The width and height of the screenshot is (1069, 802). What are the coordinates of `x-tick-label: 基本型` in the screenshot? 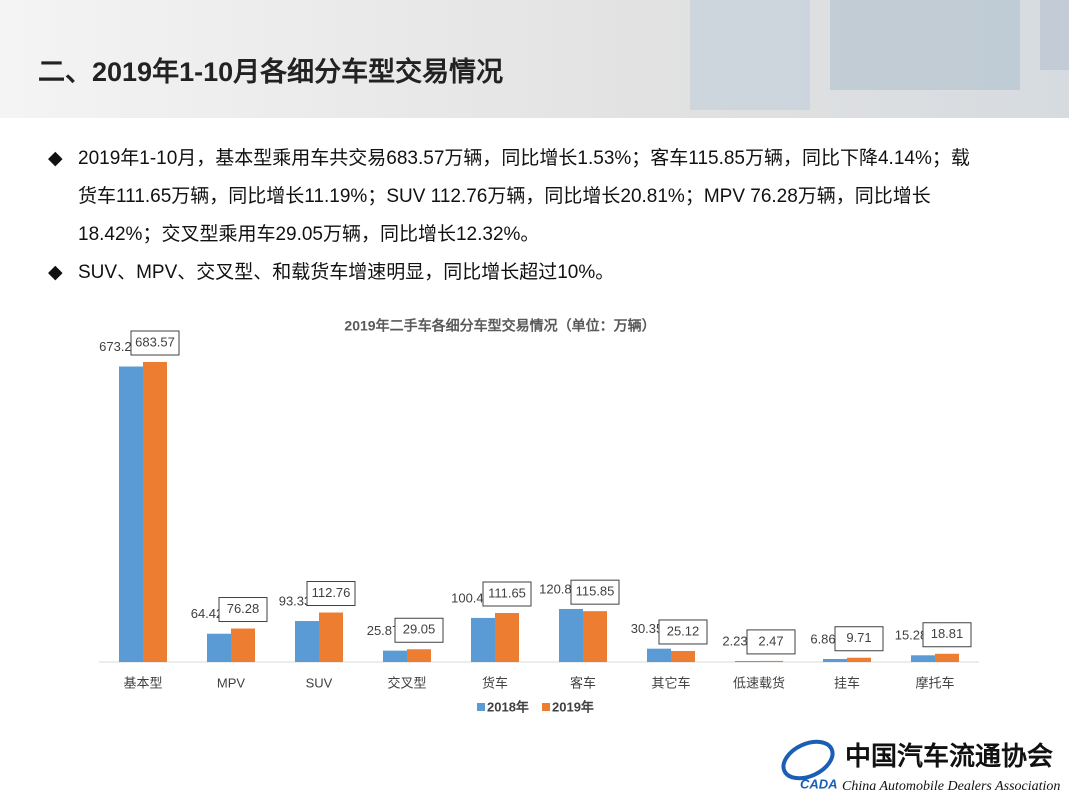 It's located at (142, 682).